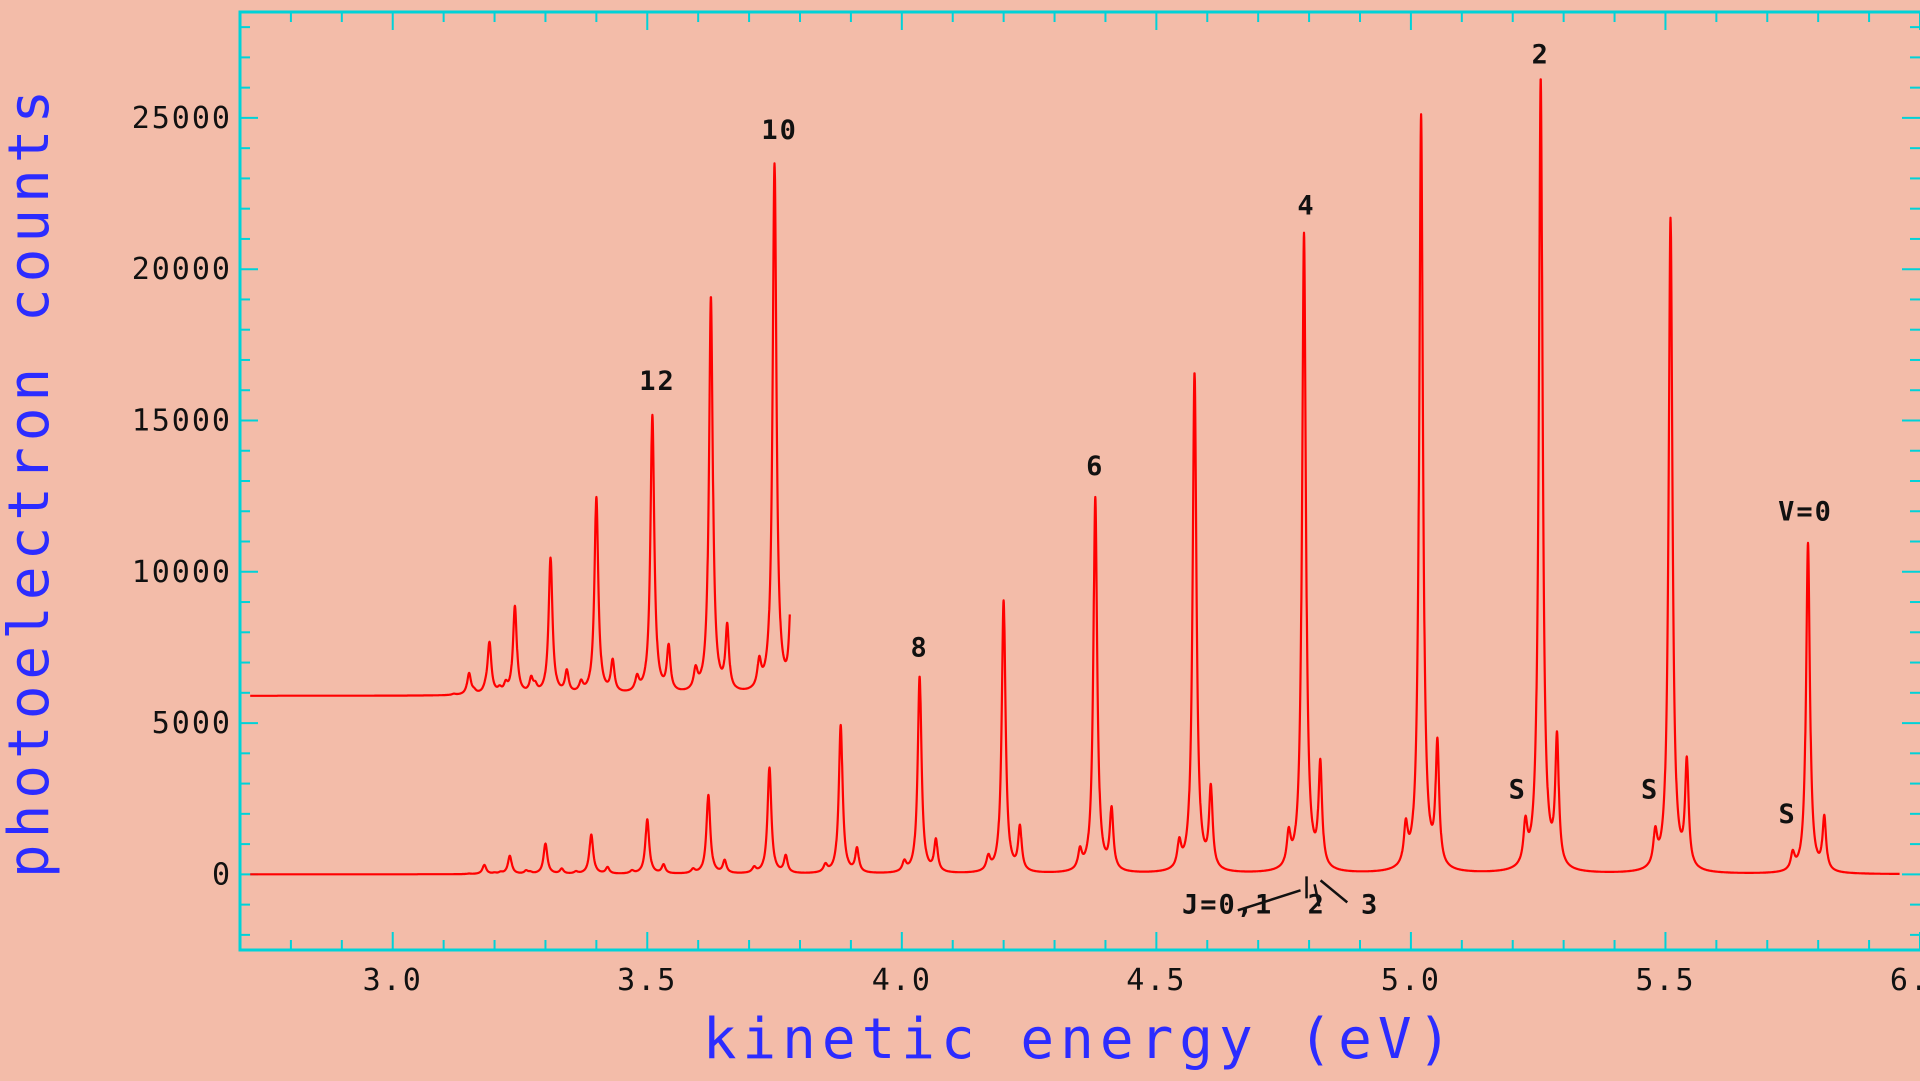 Image resolution: width=1920 pixels, height=1081 pixels. Describe the element at coordinates (1306, 206) in the screenshot. I see `peak-annotation: 4` at that location.